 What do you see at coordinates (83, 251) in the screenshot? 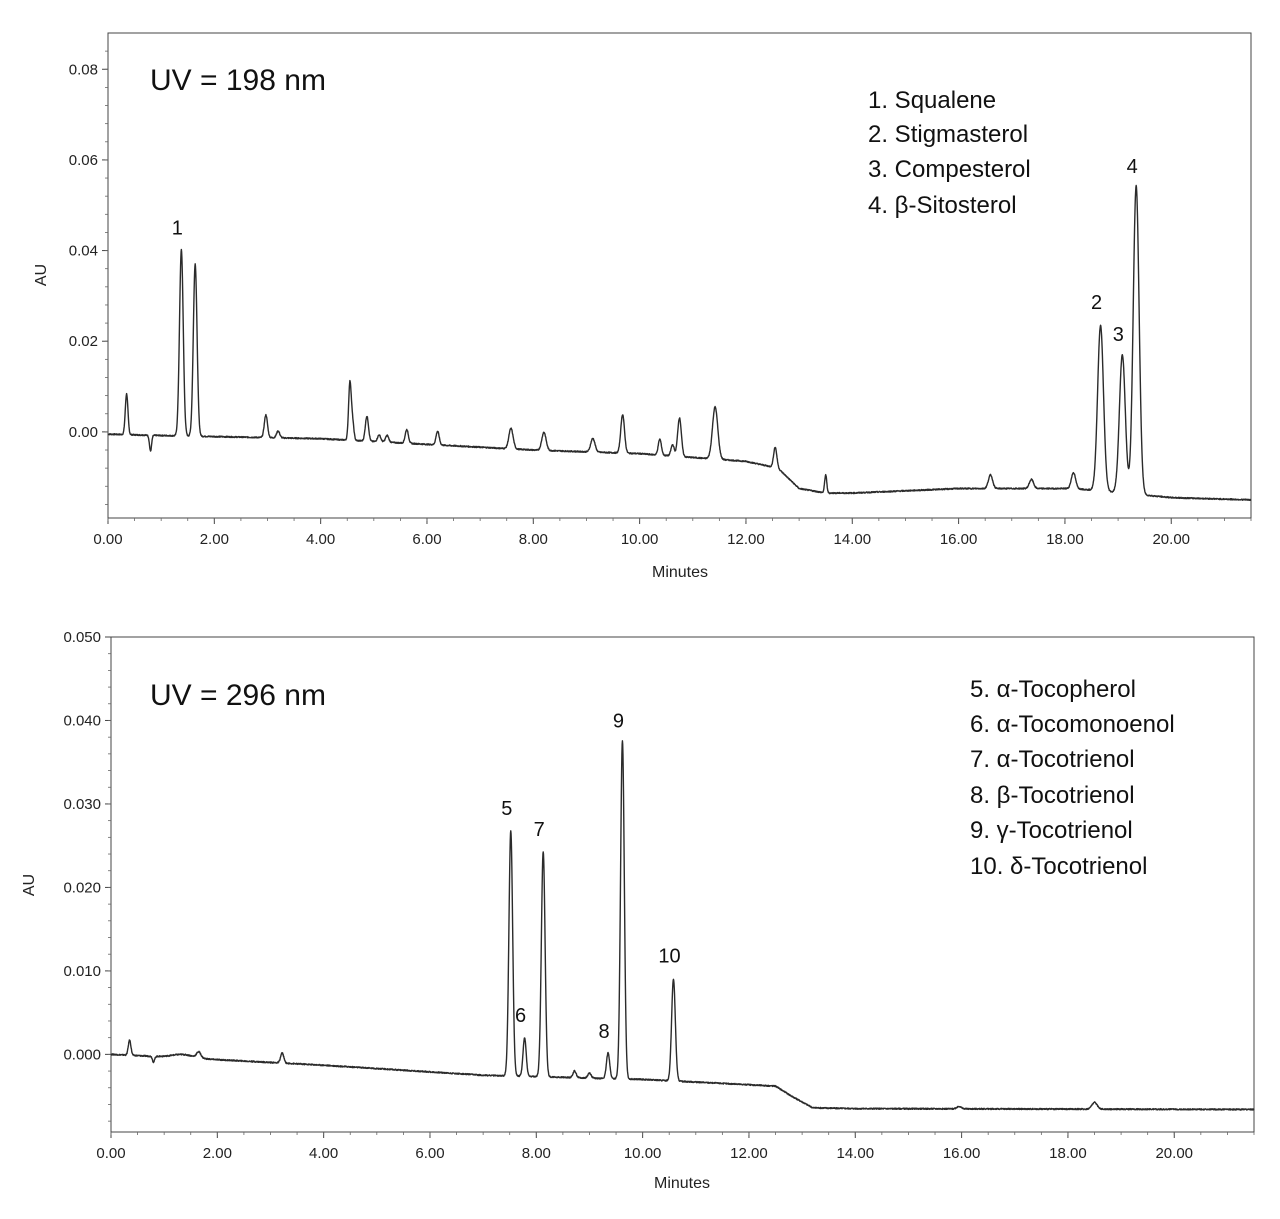
I see `y-tick-label: 0.04` at bounding box center [83, 251].